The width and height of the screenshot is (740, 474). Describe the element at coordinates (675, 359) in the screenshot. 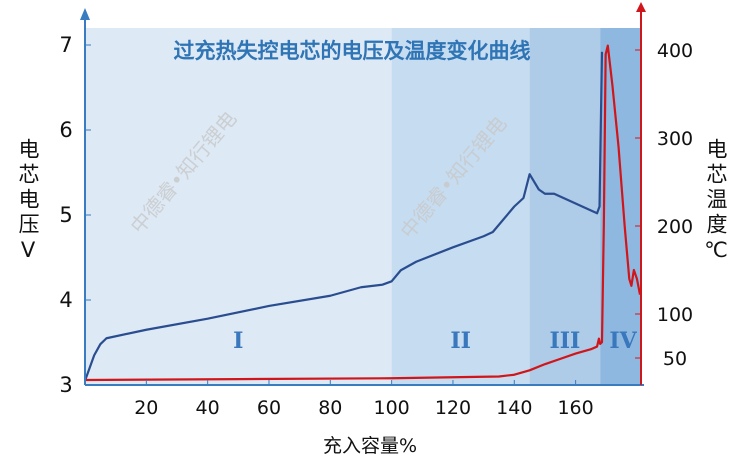

I see `y-right-tick-label: 50` at that location.